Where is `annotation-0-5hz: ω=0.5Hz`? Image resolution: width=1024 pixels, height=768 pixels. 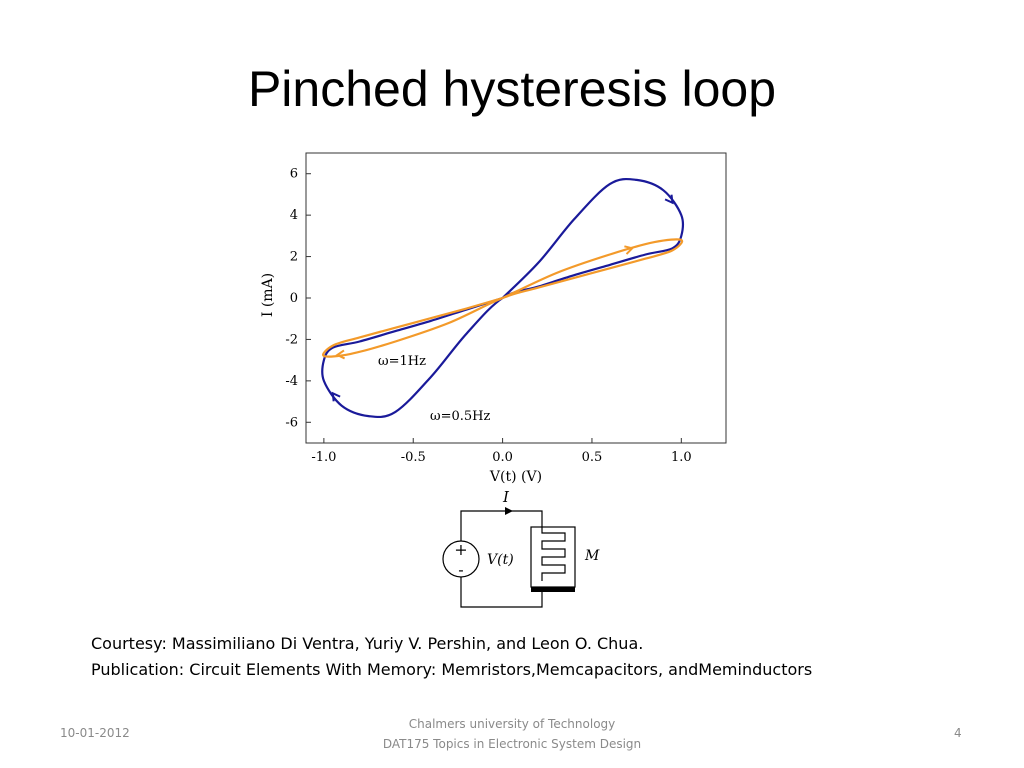
annotation-0-5hz: ω=0.5Hz is located at coordinates (460, 416).